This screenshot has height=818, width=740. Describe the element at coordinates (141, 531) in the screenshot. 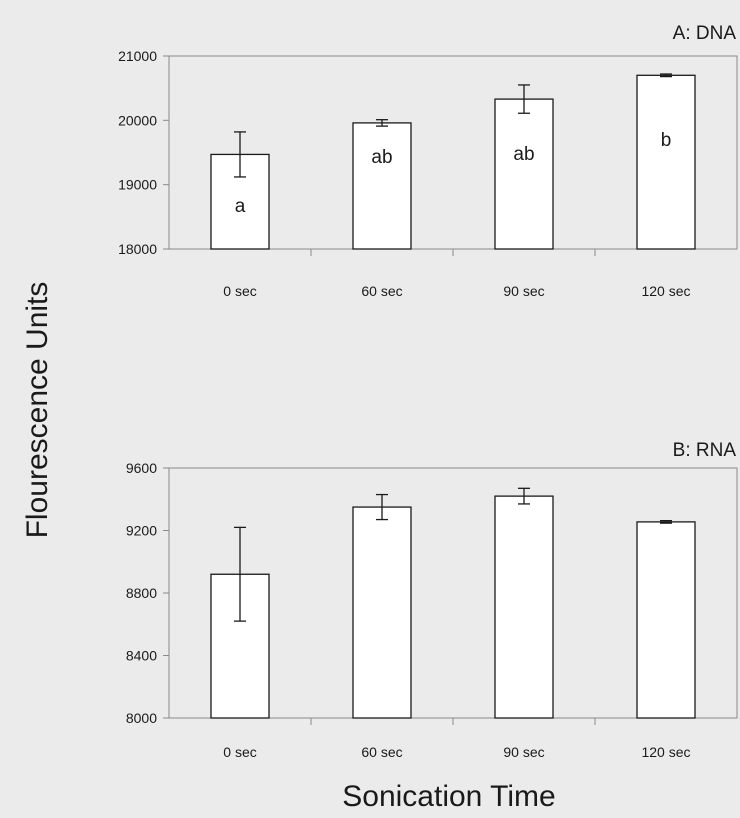

I see `rna-y-tick-label: 9200` at that location.